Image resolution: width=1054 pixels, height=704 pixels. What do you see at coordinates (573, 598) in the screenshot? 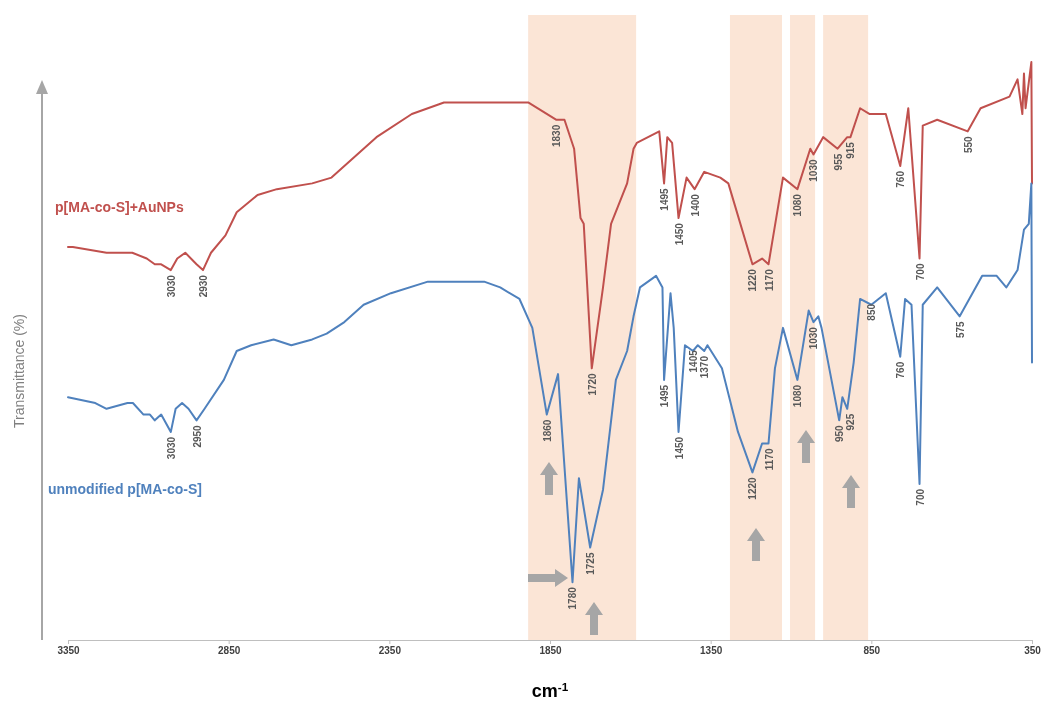
I see `annotation: 1780` at bounding box center [573, 598].